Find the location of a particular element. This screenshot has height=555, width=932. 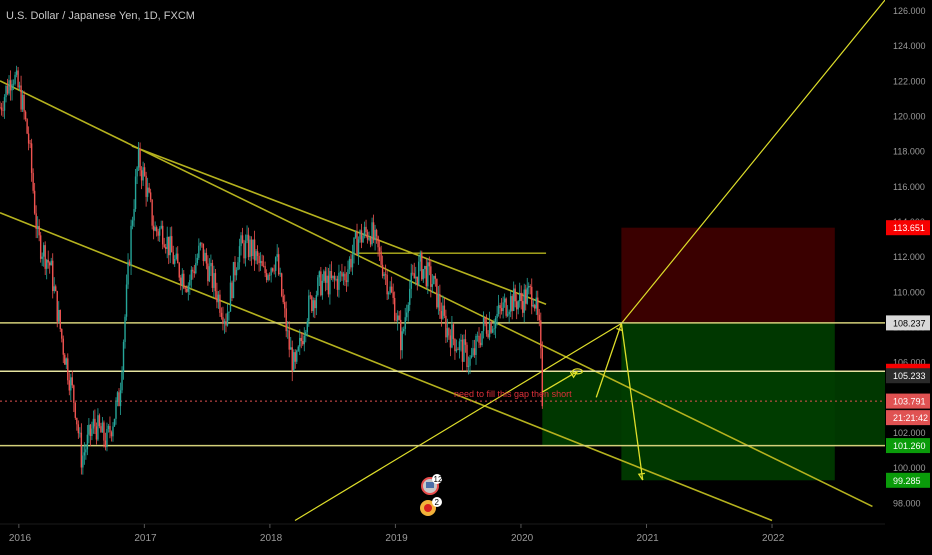

event-badge-earnings: 12 is located at coordinates (432, 484).